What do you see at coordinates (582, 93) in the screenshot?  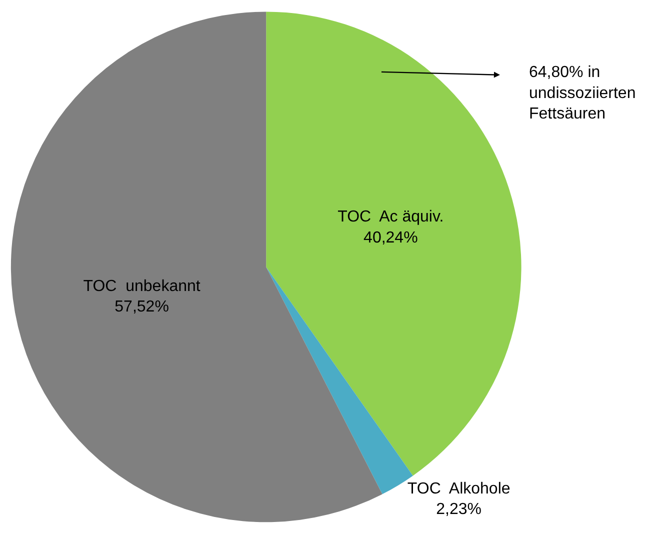 I see `text: 64,80% in undissoziierten Fettsäuren` at bounding box center [582, 93].